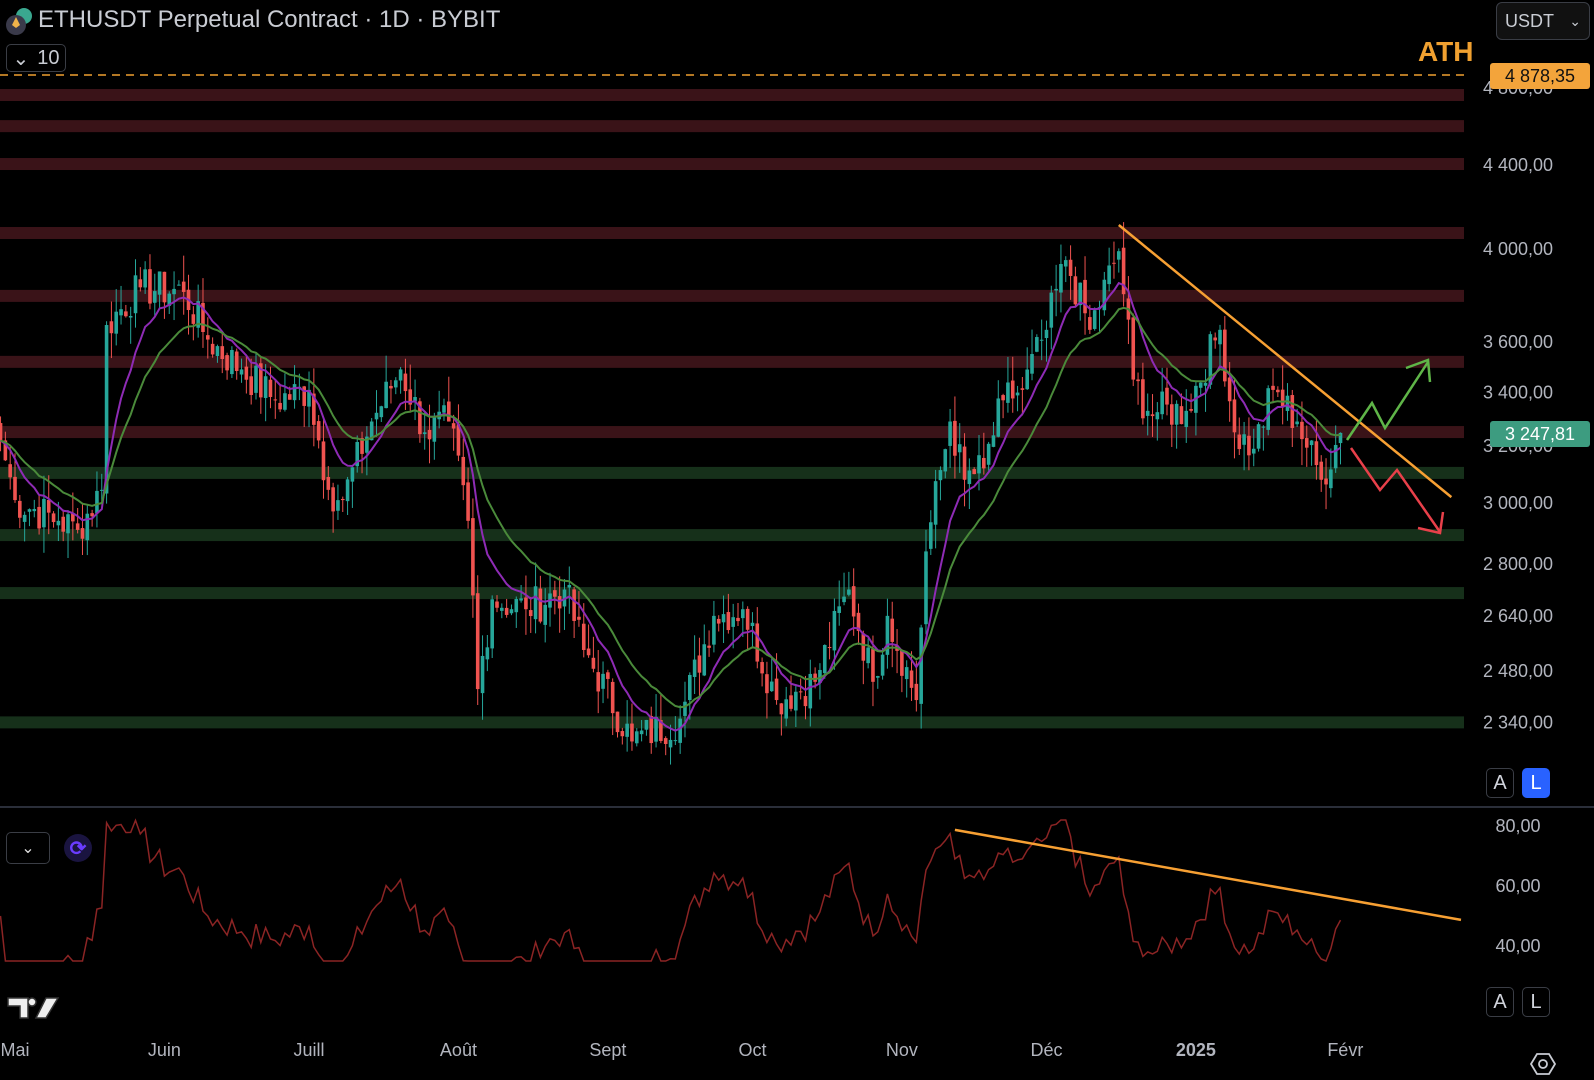 The image size is (1594, 1080). I want to click on resistance-zone, so click(732, 95).